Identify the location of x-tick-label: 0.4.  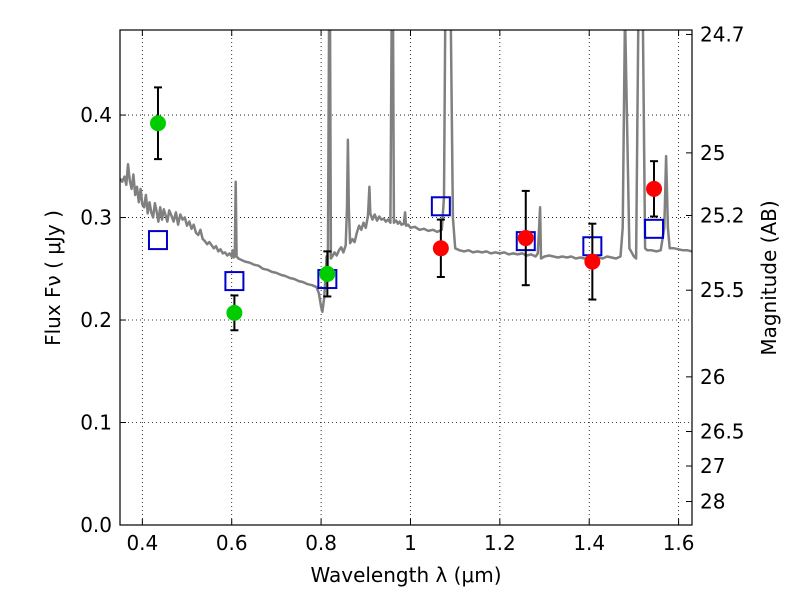
(142, 543).